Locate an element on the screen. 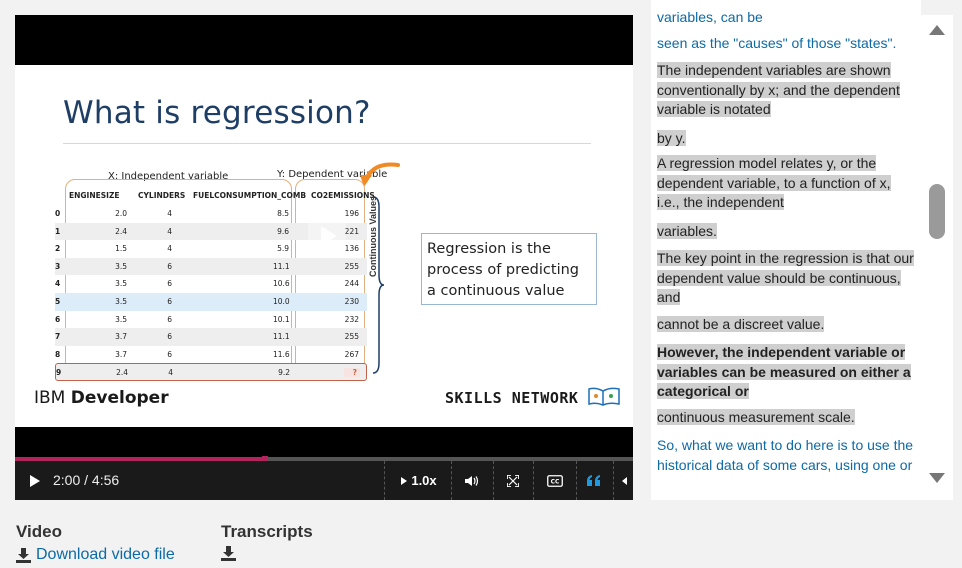  table-cell: 136 is located at coordinates (351, 249).